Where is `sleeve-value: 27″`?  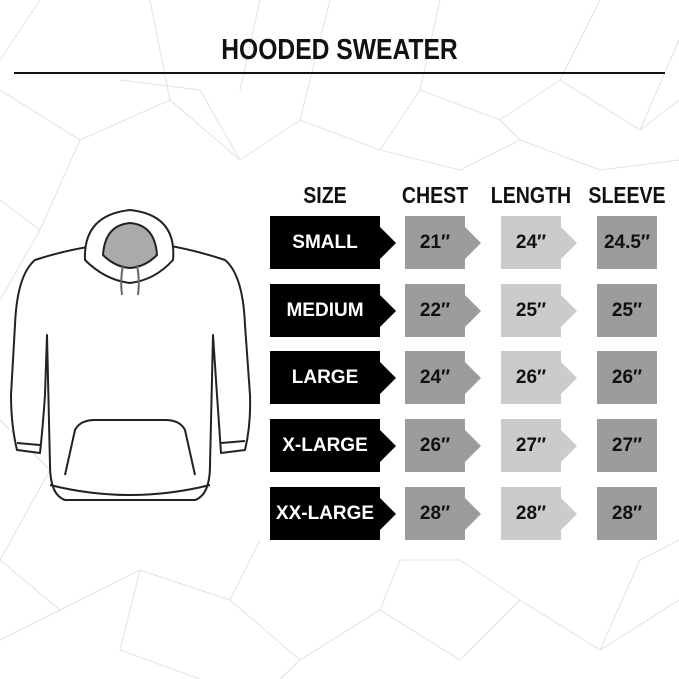
sleeve-value: 27″ is located at coordinates (627, 445).